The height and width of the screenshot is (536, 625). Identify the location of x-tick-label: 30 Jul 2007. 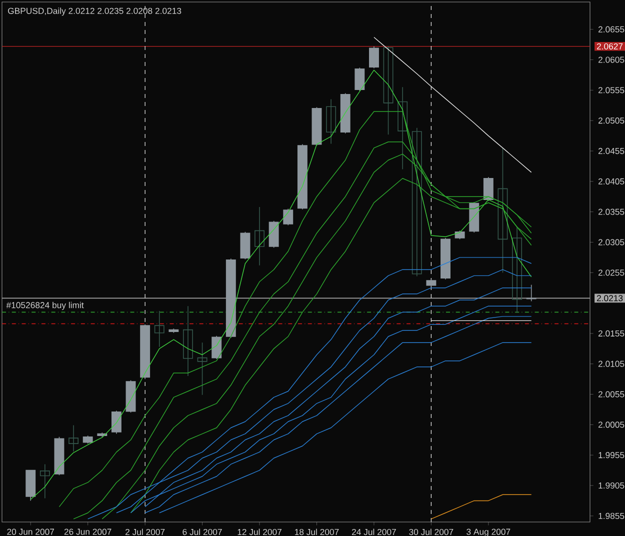
(431, 532).